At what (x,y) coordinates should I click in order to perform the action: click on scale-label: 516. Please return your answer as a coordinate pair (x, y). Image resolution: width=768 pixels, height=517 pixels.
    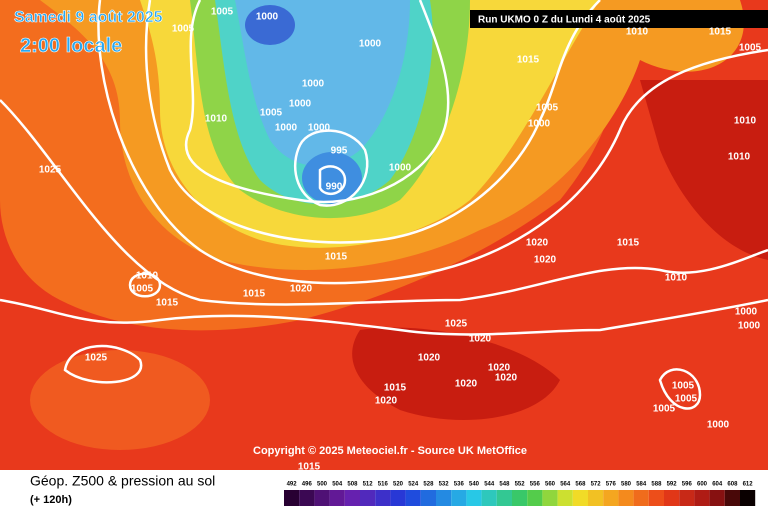
    Looking at the image, I should click on (383, 485).